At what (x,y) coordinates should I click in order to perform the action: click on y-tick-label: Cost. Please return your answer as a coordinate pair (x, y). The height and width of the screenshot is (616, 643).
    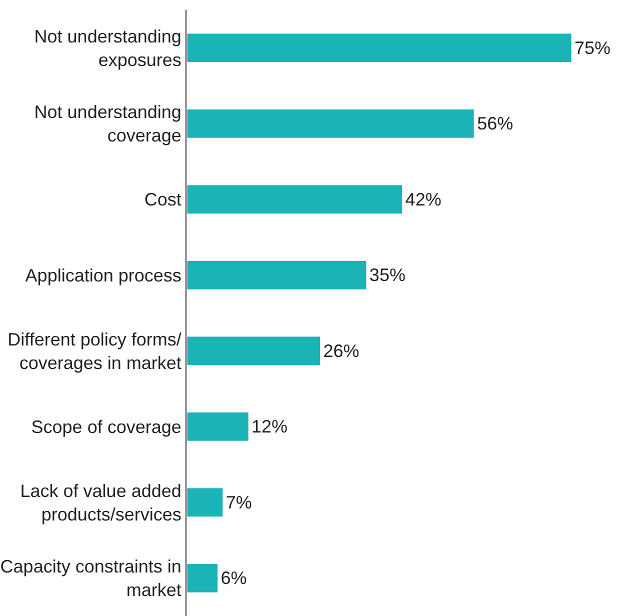
    Looking at the image, I should click on (163, 200).